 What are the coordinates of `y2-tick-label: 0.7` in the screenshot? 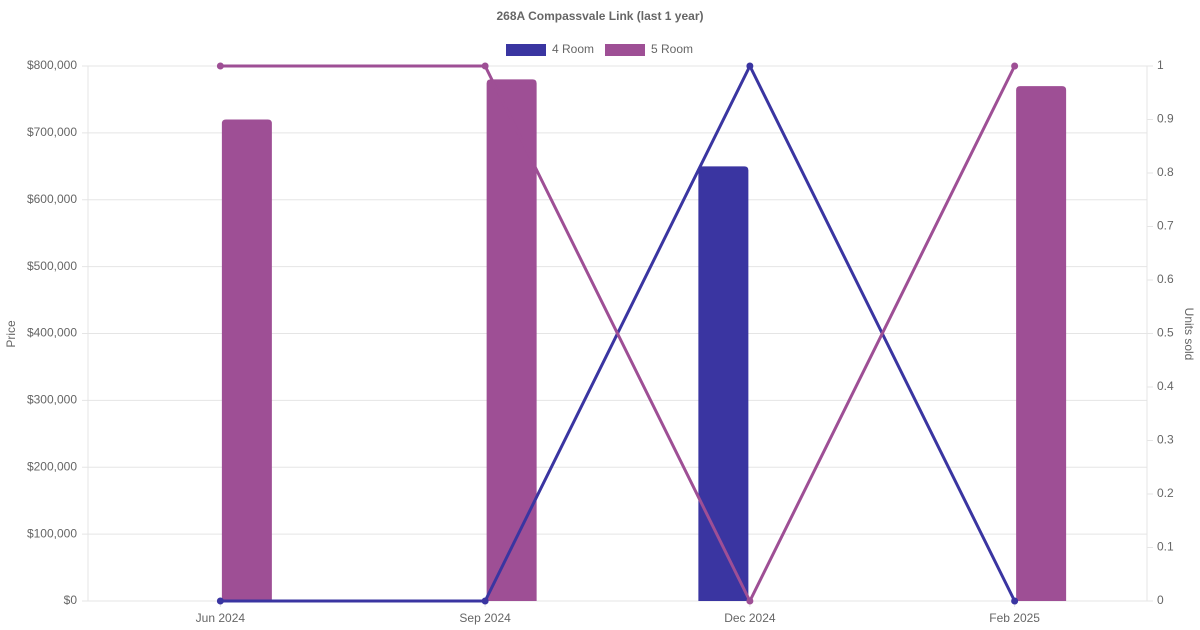 It's located at (1165, 226).